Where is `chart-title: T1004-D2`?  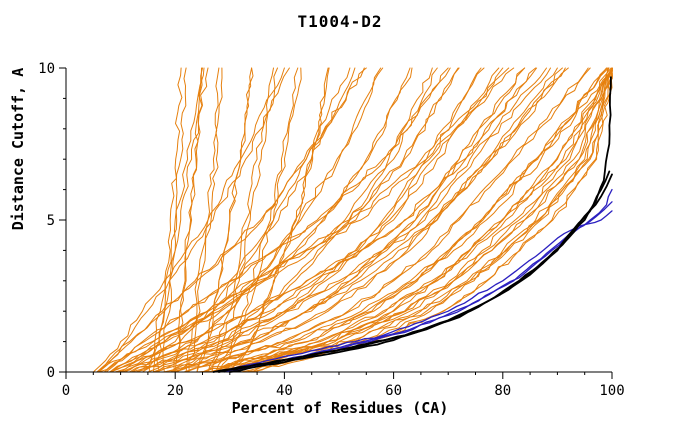 chart-title: T1004-D2 is located at coordinates (340, 21).